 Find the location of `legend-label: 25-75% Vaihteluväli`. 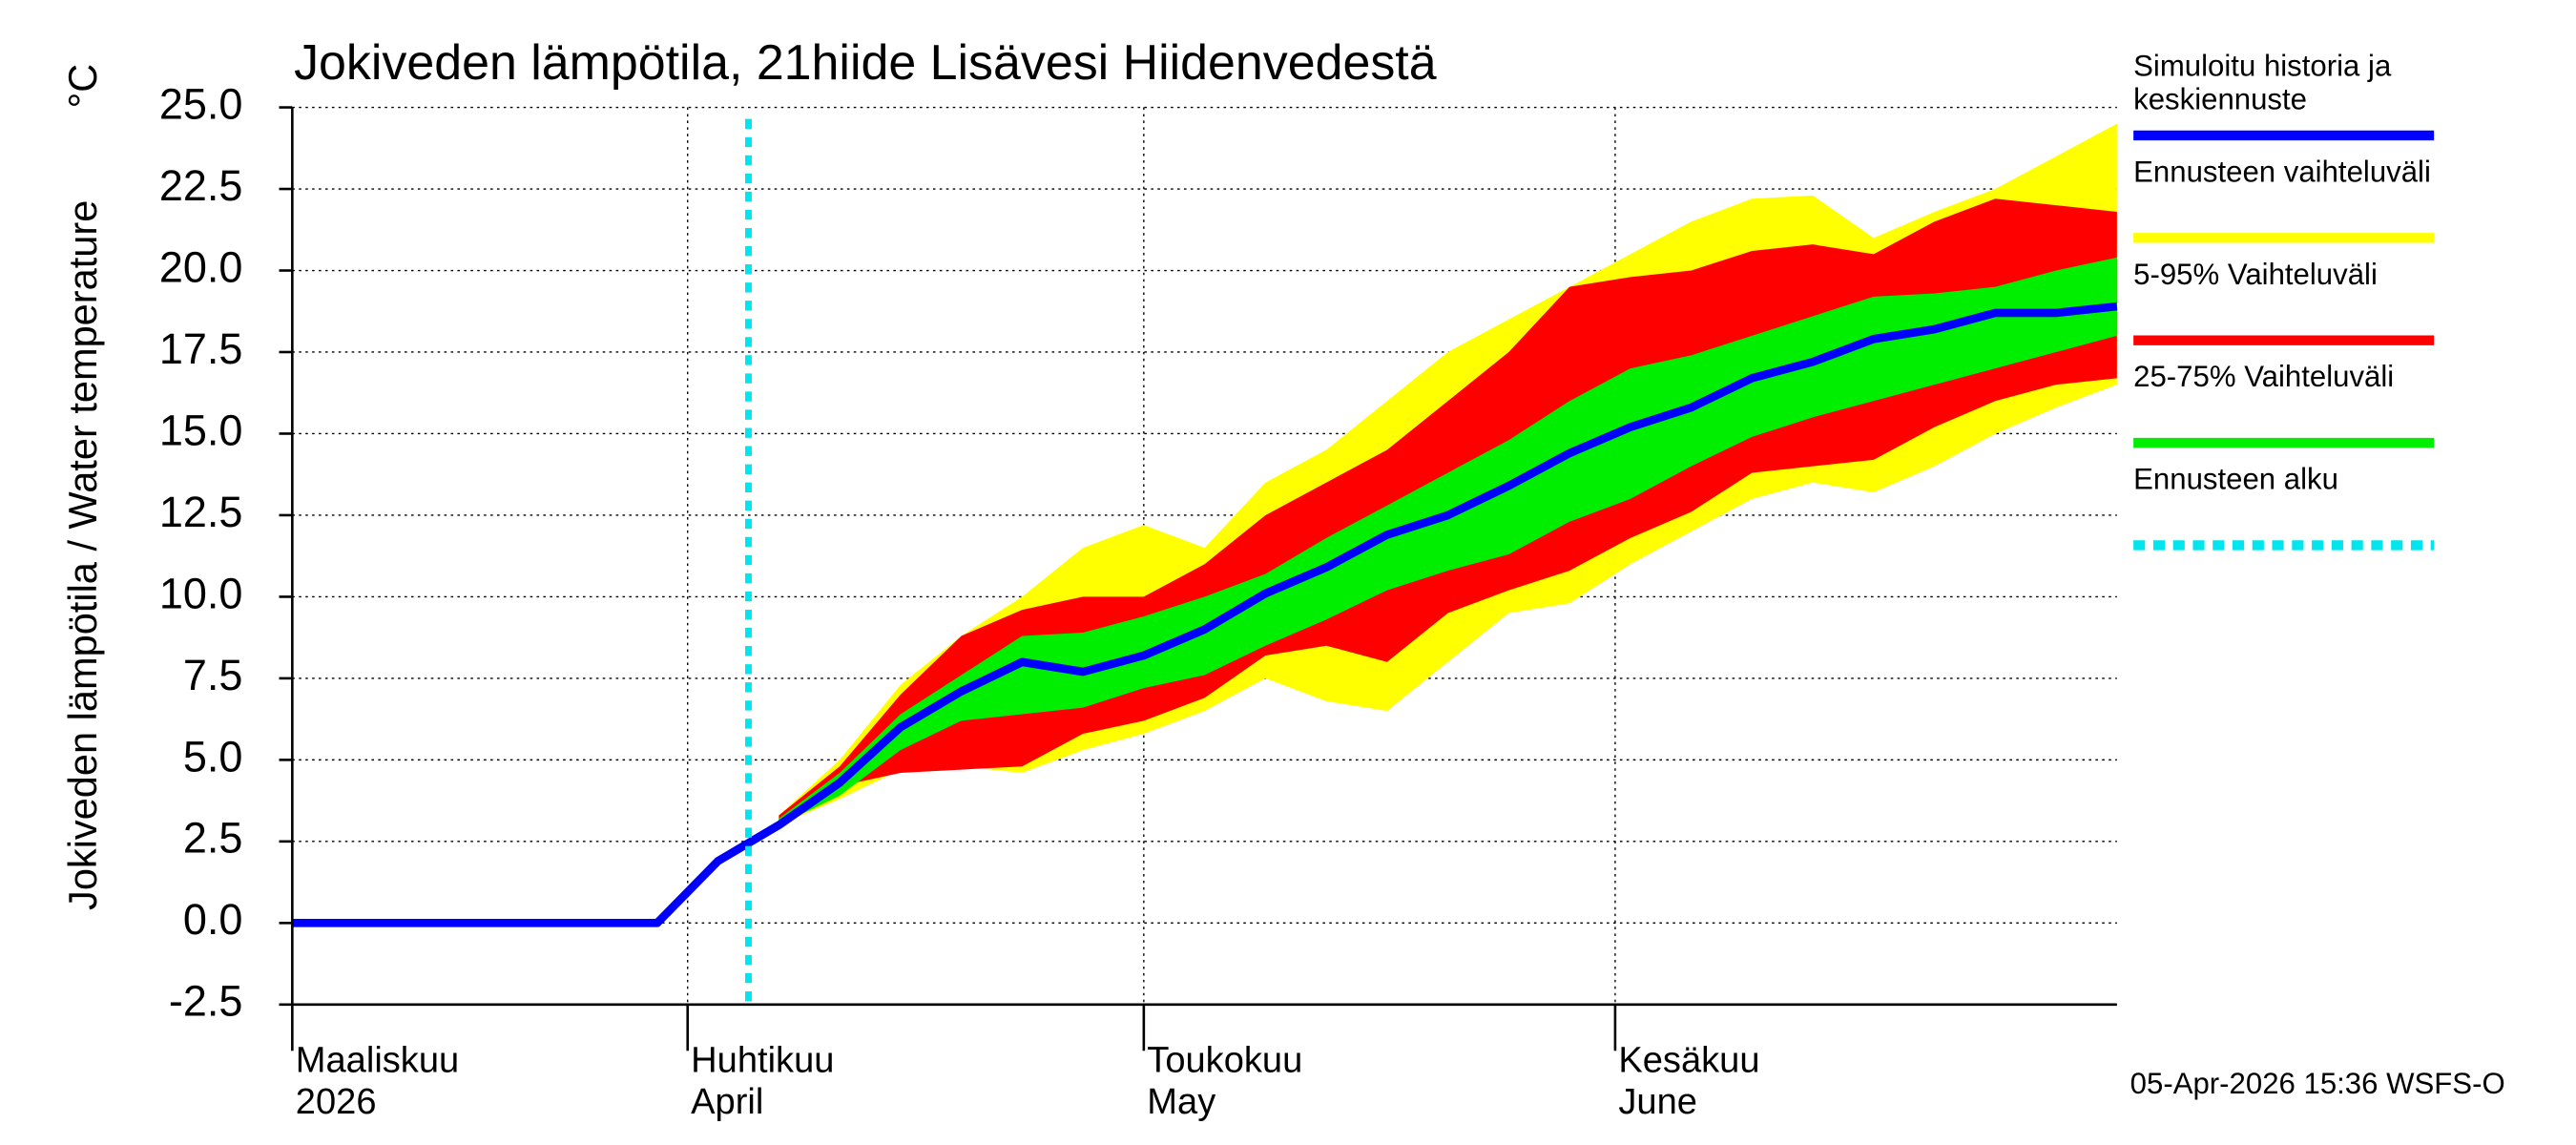

legend-label: 25-75% Vaihteluväli is located at coordinates (2264, 377).